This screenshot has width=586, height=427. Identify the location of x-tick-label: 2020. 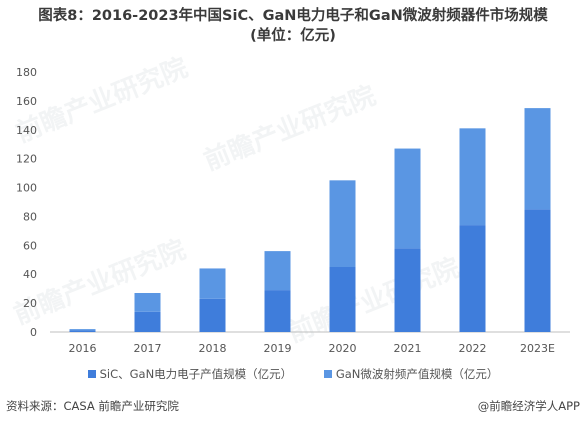
(343, 348).